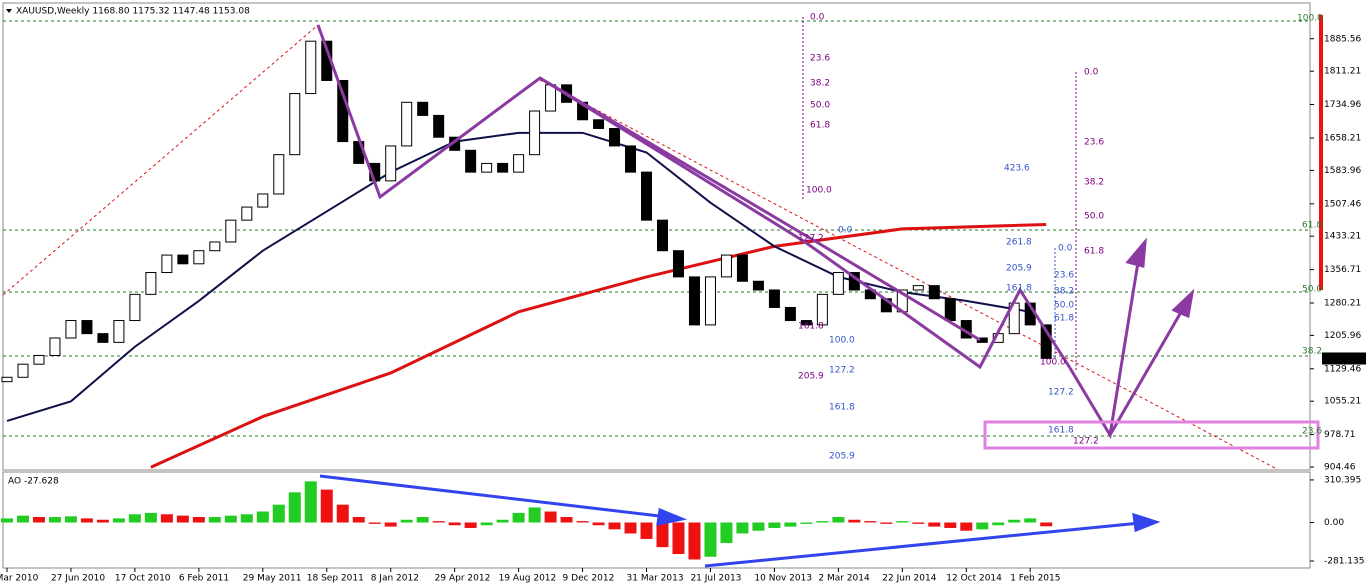 The width and height of the screenshot is (1366, 588). Describe the element at coordinates (528, 579) in the screenshot. I see `x-tick-label: 19 Aug 2012` at that location.